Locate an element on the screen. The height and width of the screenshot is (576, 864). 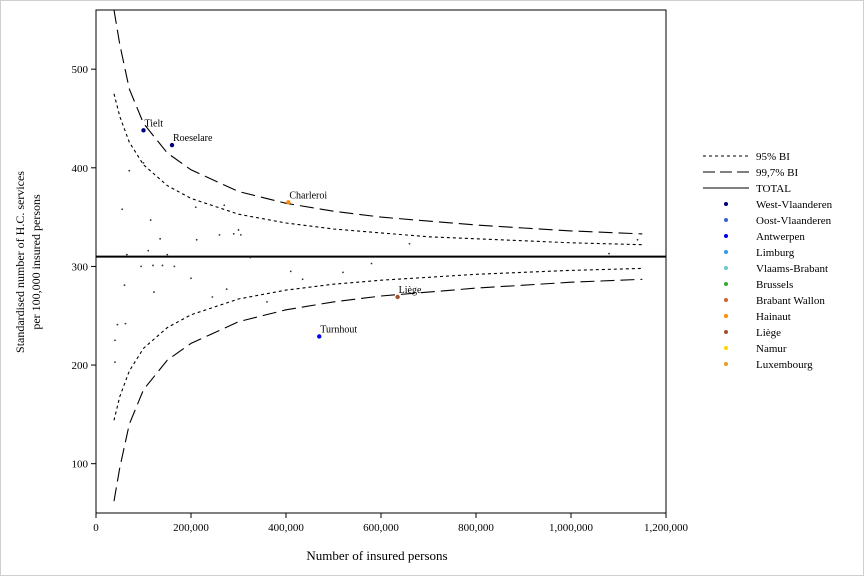
y-tick-label: 500 is located at coordinates (80, 70).